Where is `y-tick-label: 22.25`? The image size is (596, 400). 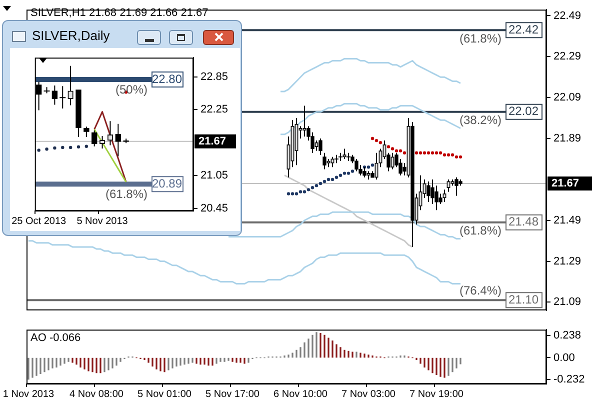 y-tick-label: 22.25 is located at coordinates (214, 110).